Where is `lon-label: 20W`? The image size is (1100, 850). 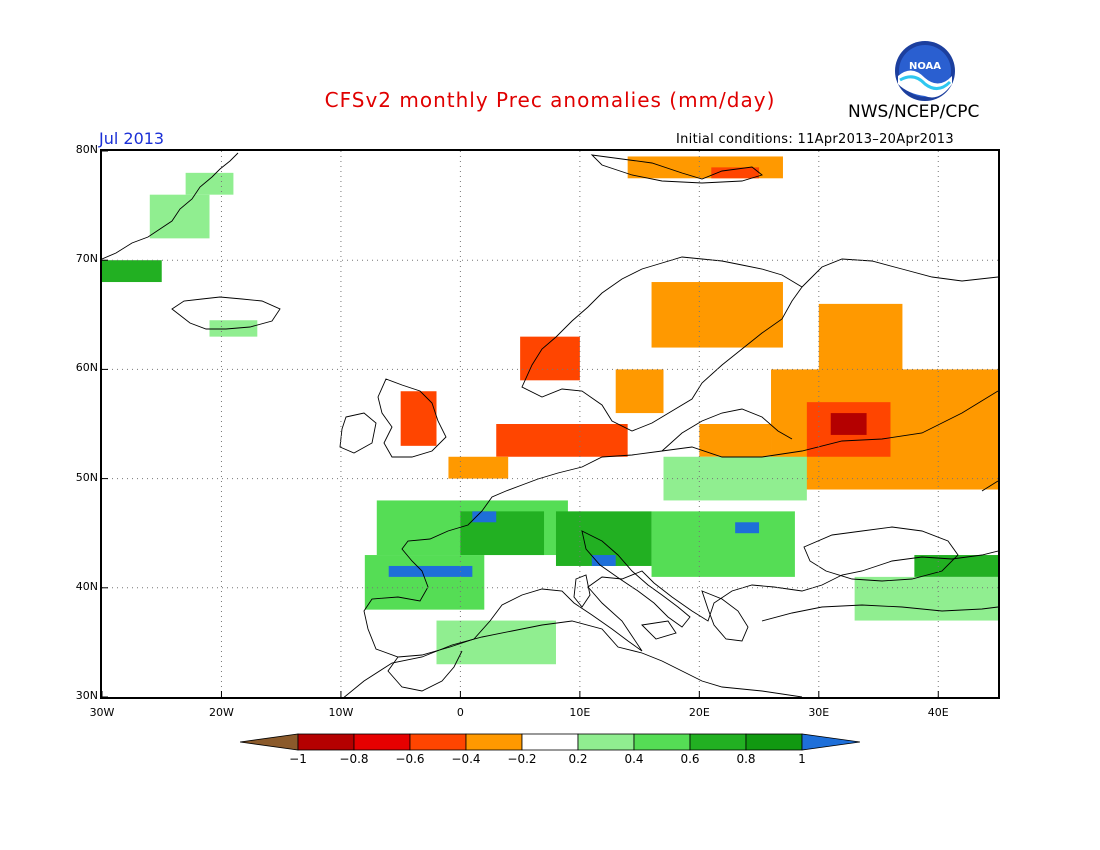
lon-label: 20W is located at coordinates (221, 712).